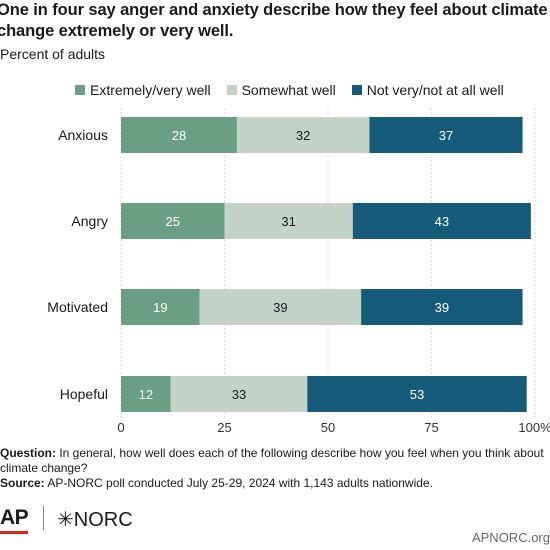 The image size is (550, 550). I want to click on legend-item-extremely: Extremely/very well, so click(143, 90).